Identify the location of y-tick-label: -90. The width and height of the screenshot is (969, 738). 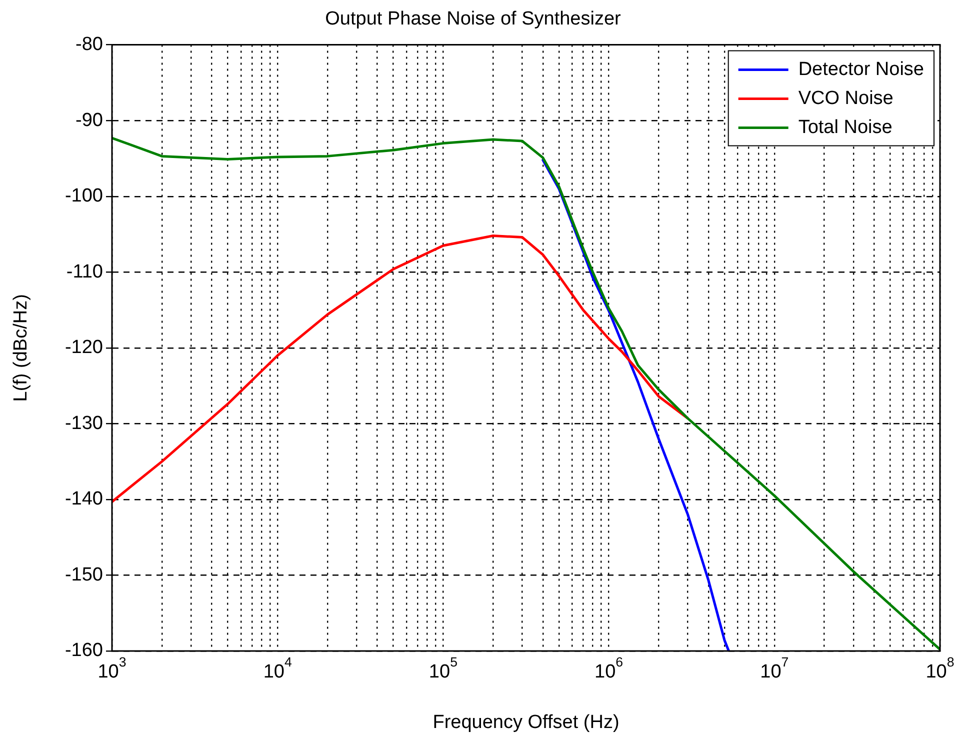
(89, 120).